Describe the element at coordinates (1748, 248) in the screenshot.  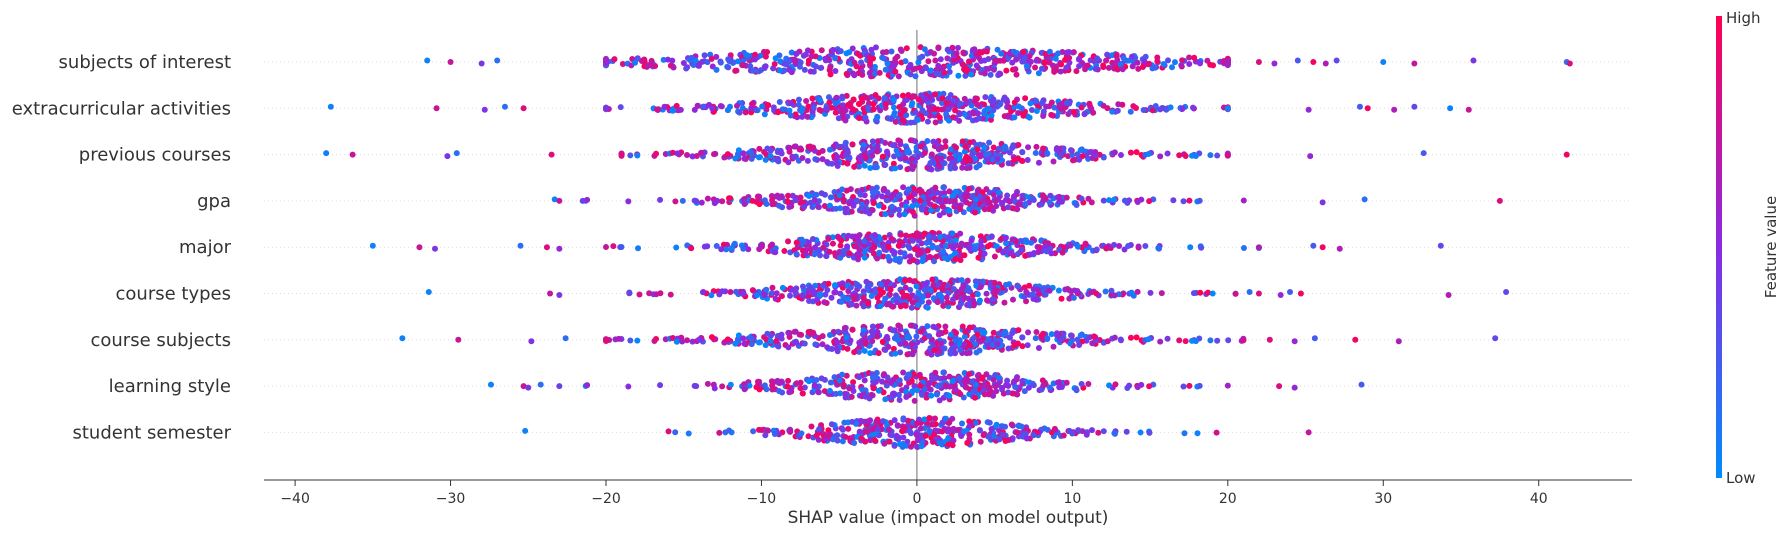
I see `colorbar: High Low Feature value` at that location.